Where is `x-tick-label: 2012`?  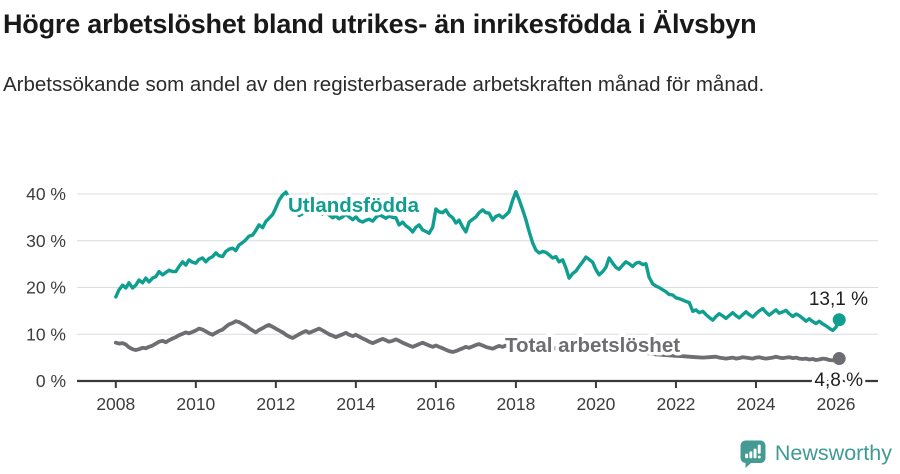 x-tick-label: 2012 is located at coordinates (275, 404).